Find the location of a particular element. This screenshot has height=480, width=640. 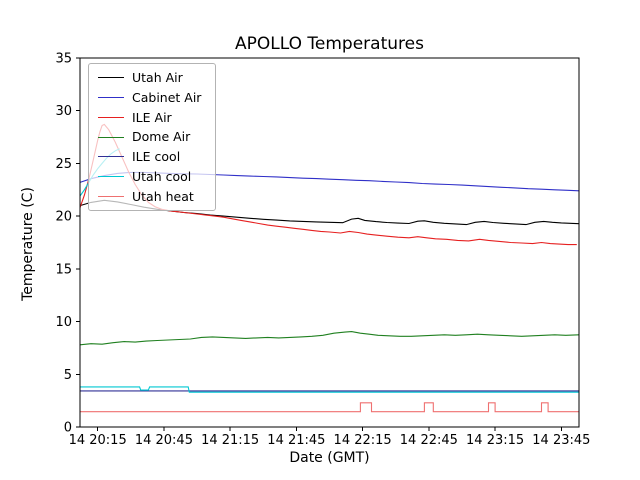

legend-swatch-utah-cool is located at coordinates (111, 177).